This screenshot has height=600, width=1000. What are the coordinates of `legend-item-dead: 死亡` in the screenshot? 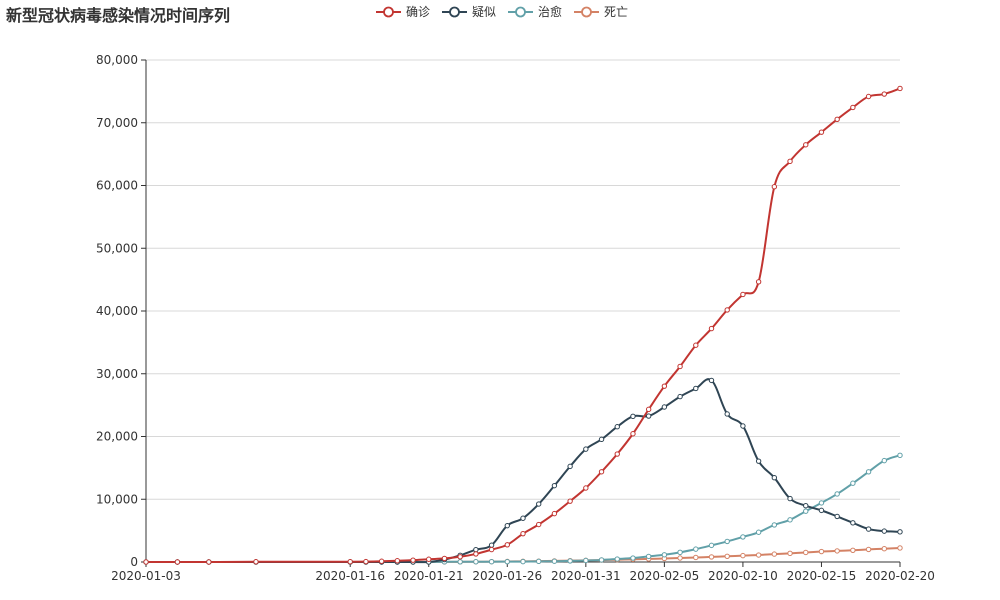 It's located at (601, 11).